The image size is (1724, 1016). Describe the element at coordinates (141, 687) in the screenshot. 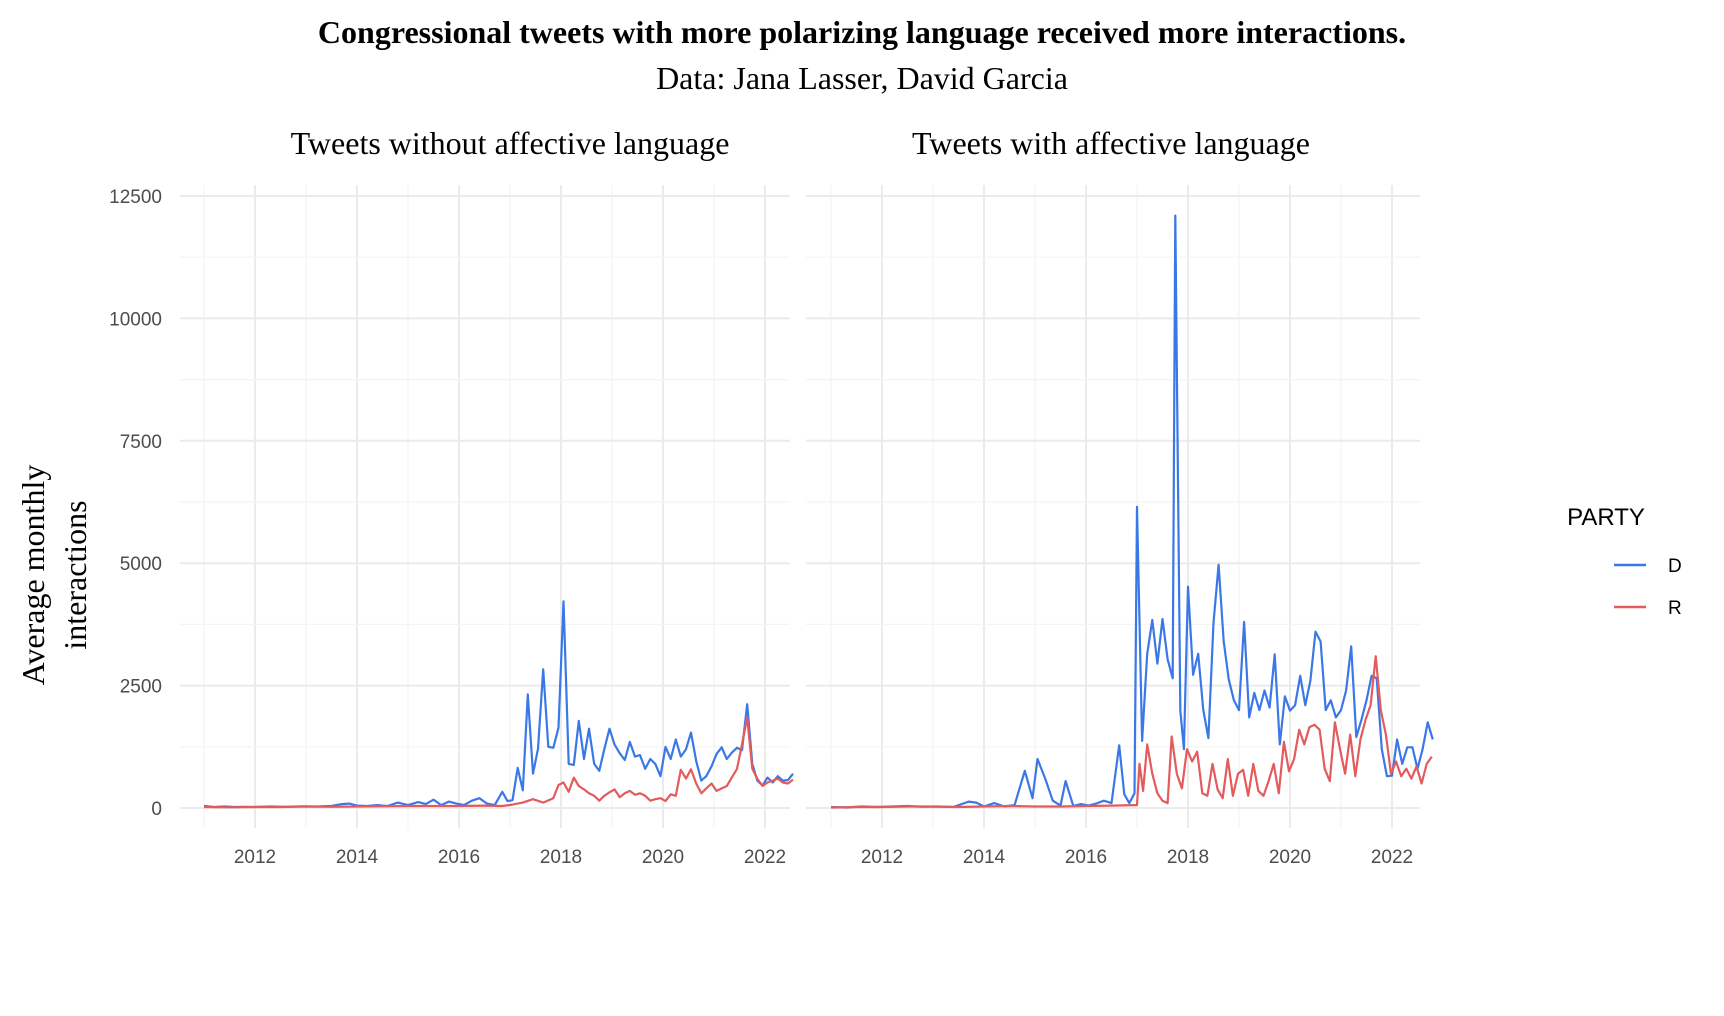

I see `y-tick-label: 2500` at that location.